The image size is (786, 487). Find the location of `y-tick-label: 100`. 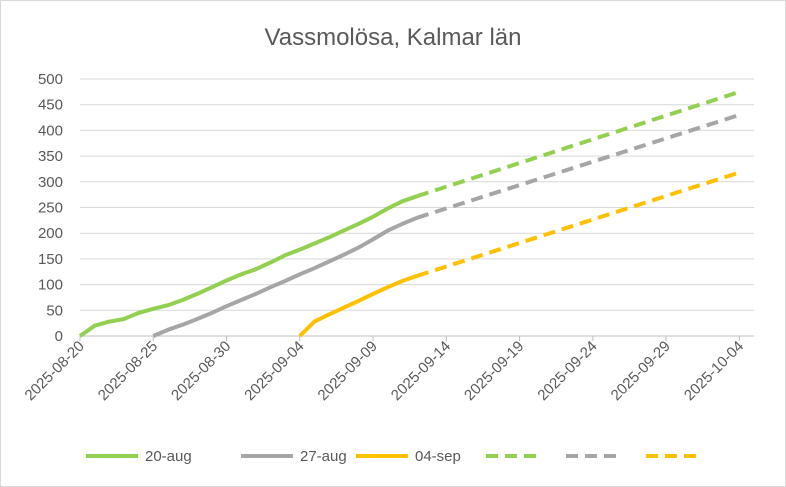

y-tick-label: 100 is located at coordinates (50, 285).